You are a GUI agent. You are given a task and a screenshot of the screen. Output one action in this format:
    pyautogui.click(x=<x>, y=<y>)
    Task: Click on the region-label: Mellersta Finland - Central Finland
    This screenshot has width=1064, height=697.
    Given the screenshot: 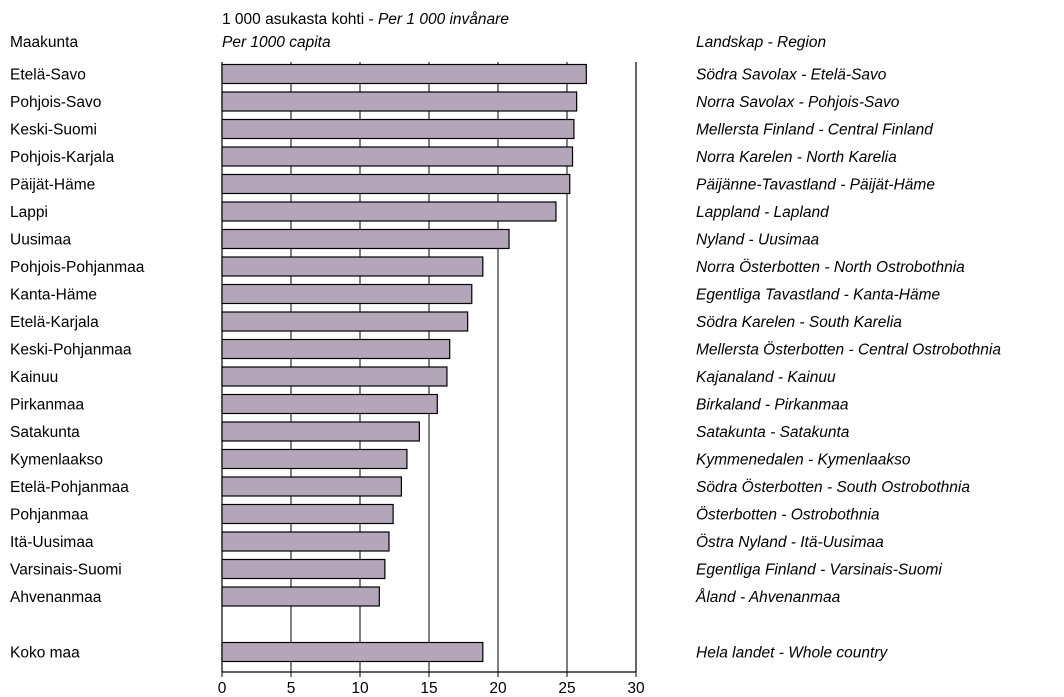 What is the action you would take?
    pyautogui.click(x=815, y=130)
    